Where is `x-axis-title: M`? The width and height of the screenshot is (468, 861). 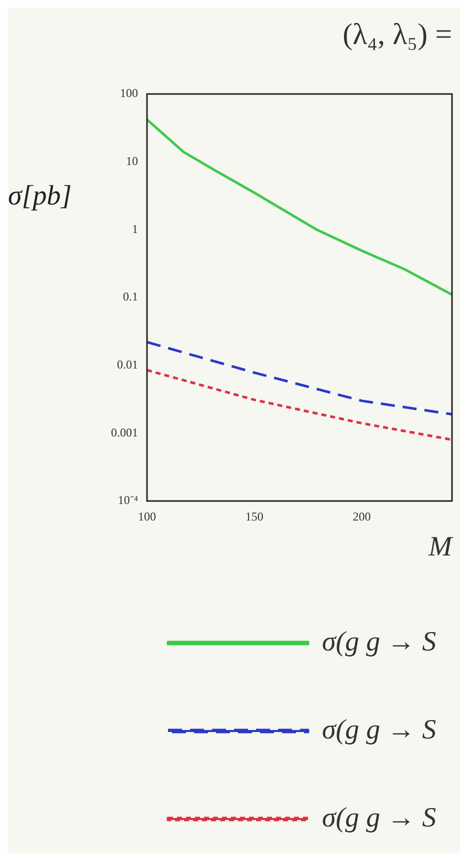 x-axis-title: M is located at coordinates (441, 547).